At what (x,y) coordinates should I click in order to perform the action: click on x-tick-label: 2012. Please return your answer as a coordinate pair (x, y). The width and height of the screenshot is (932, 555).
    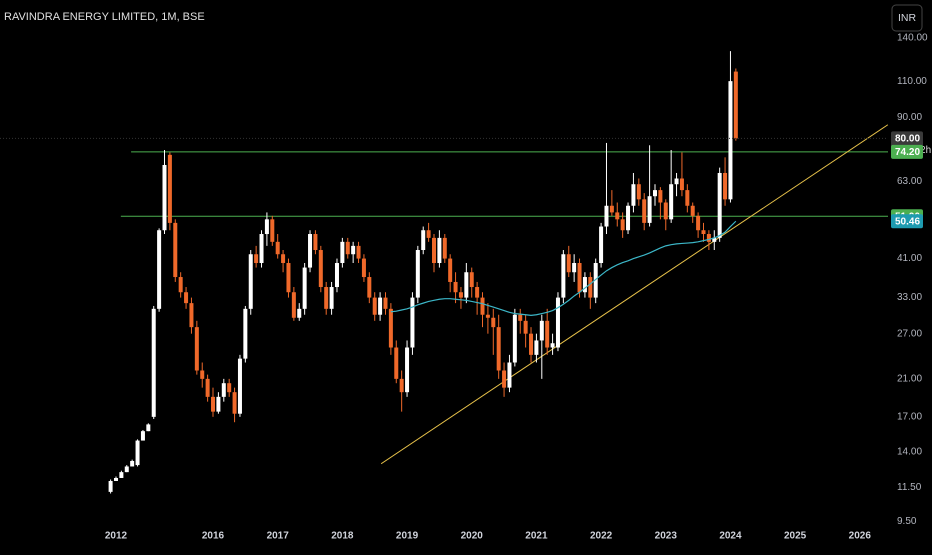
    Looking at the image, I should click on (116, 536).